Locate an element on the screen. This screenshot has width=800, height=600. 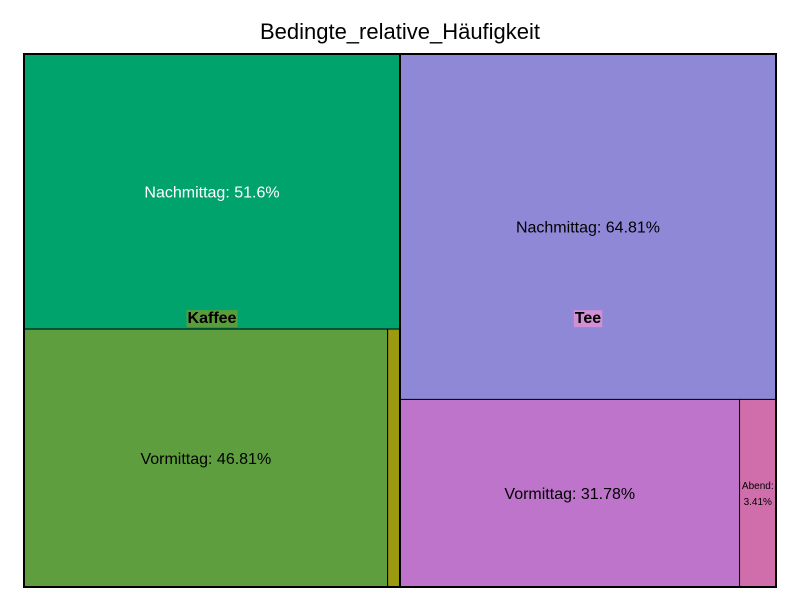
kaffee-vormittag-label: Vormittag: 46.81% is located at coordinates (205, 459).